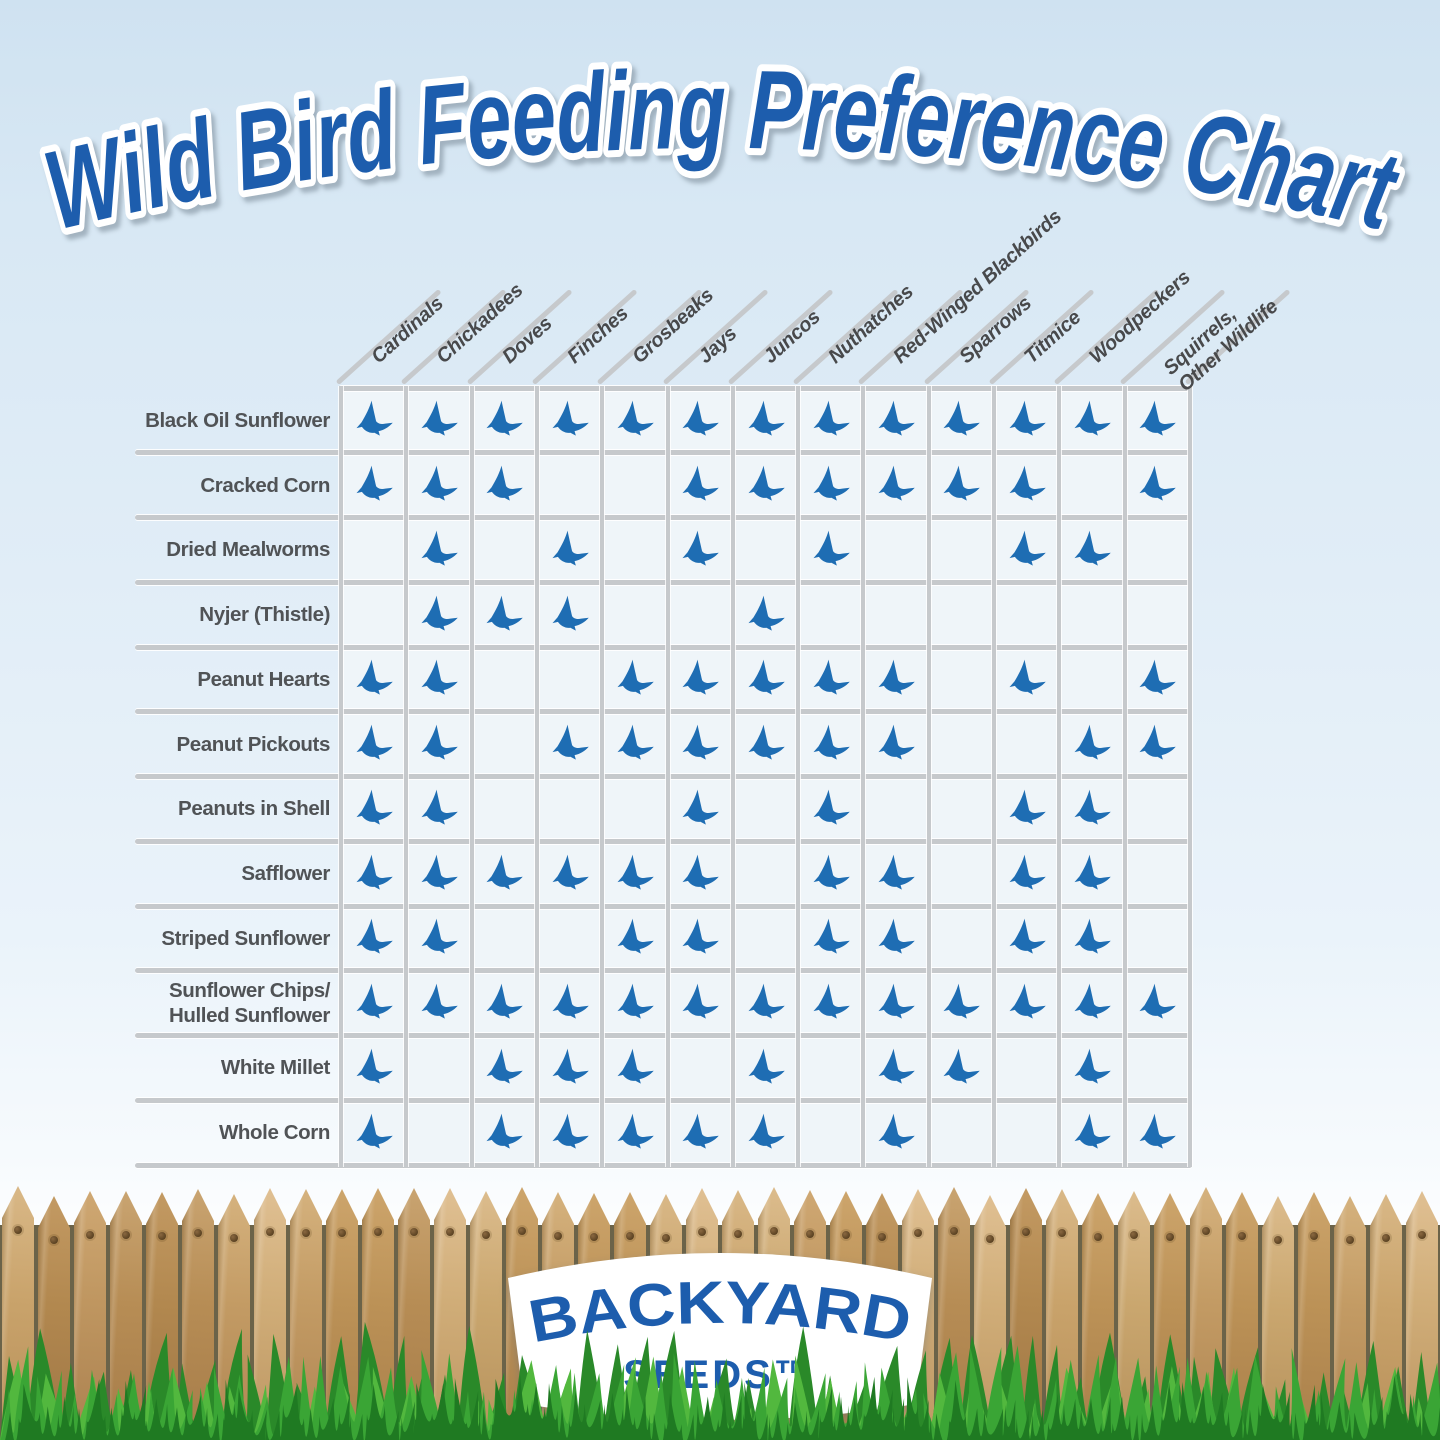 This screenshot has width=1440, height=1440. I want to click on seed-row-label: Whole Corn, so click(274, 1133).